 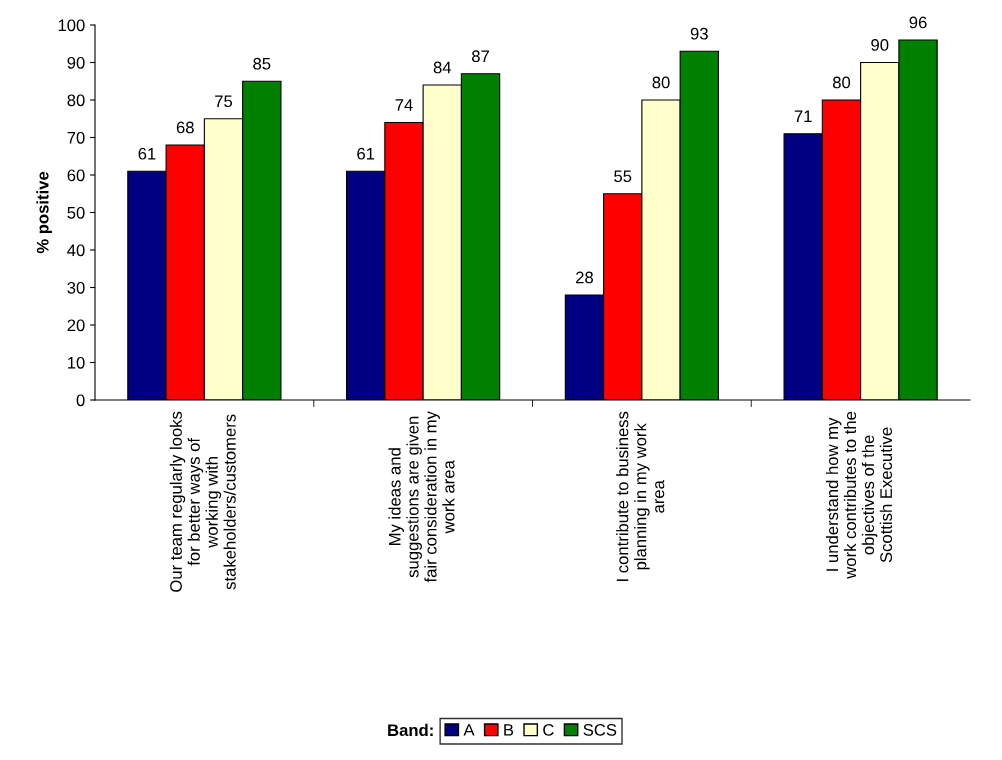 I want to click on legend-label: SCS, so click(x=600, y=729).